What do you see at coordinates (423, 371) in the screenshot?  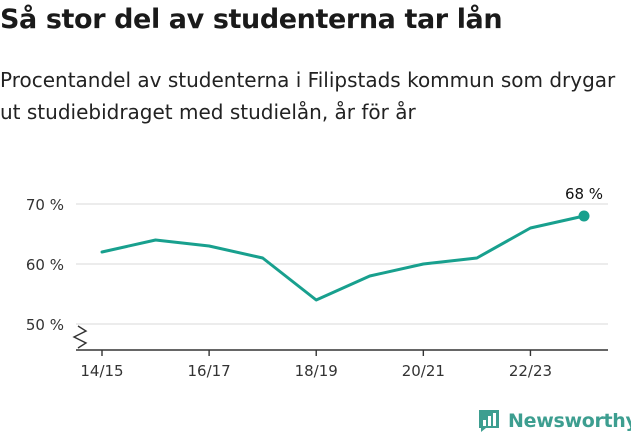 I see `x-tick-label: 20/21` at bounding box center [423, 371].